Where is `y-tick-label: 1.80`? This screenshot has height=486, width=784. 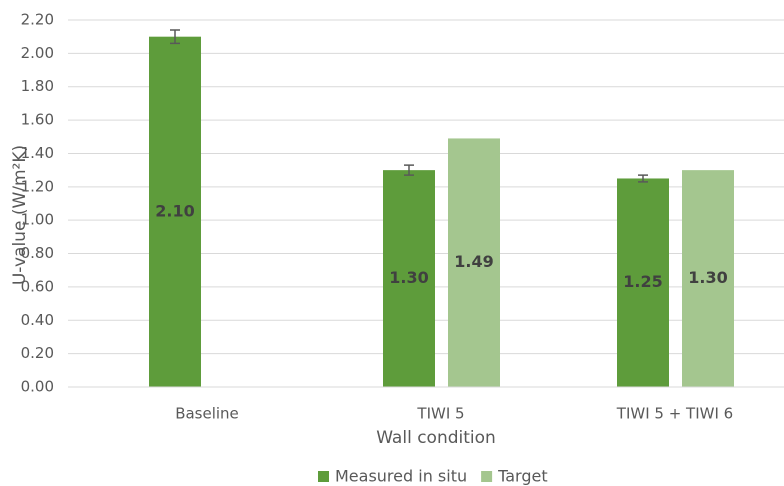 y-tick-label: 1.80 is located at coordinates (37, 86).